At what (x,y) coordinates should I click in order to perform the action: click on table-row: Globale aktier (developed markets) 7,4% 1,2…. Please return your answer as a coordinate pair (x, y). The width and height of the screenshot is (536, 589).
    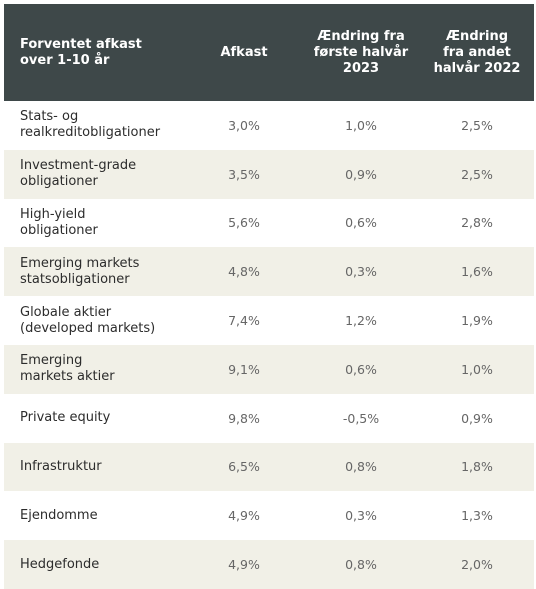
    Looking at the image, I should click on (269, 320).